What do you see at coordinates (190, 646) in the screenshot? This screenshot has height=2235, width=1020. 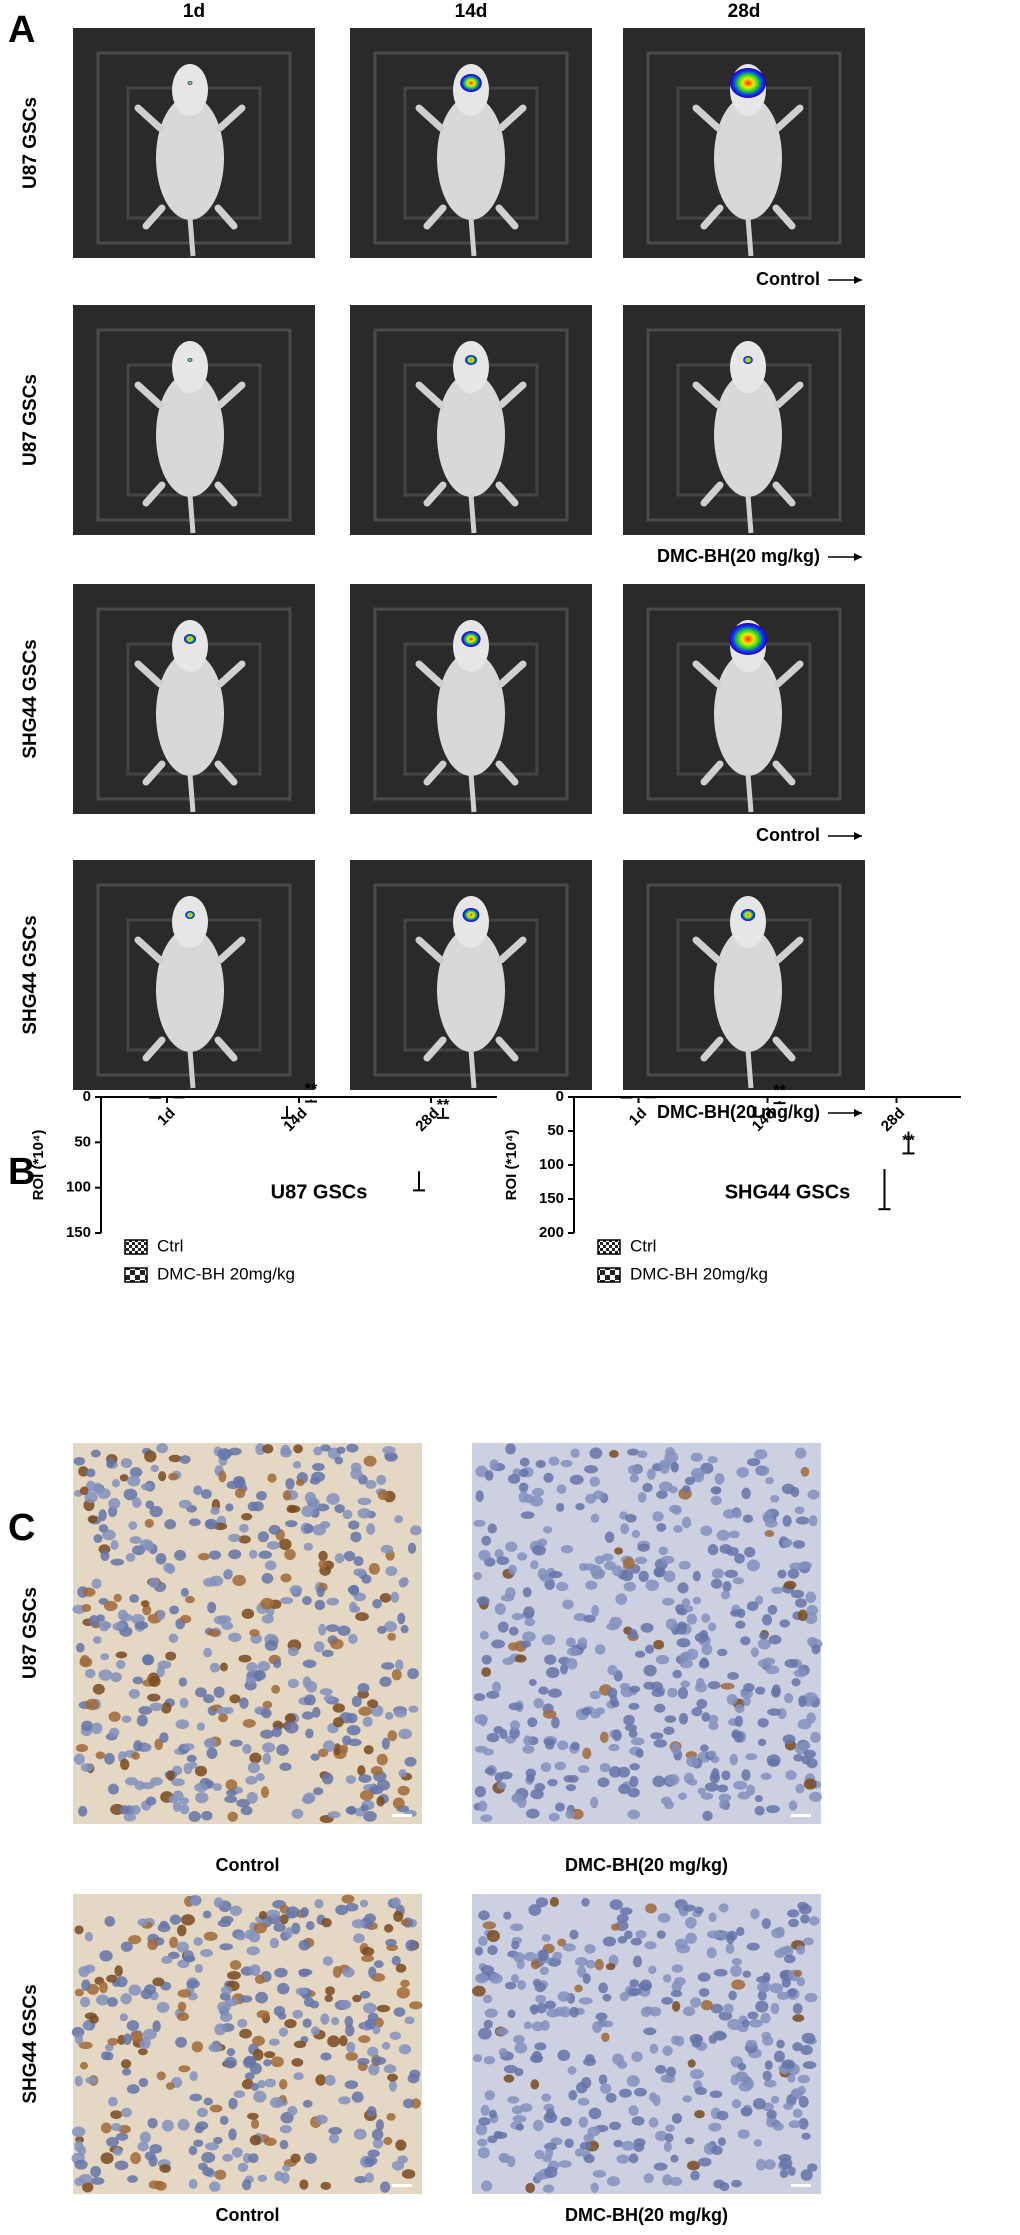 I see `mouse-head` at bounding box center [190, 646].